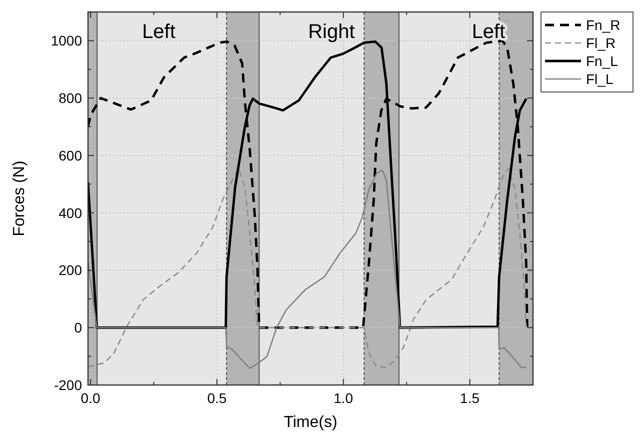 The width and height of the screenshot is (641, 439). I want to click on x-tick-label: 1.0, so click(344, 398).